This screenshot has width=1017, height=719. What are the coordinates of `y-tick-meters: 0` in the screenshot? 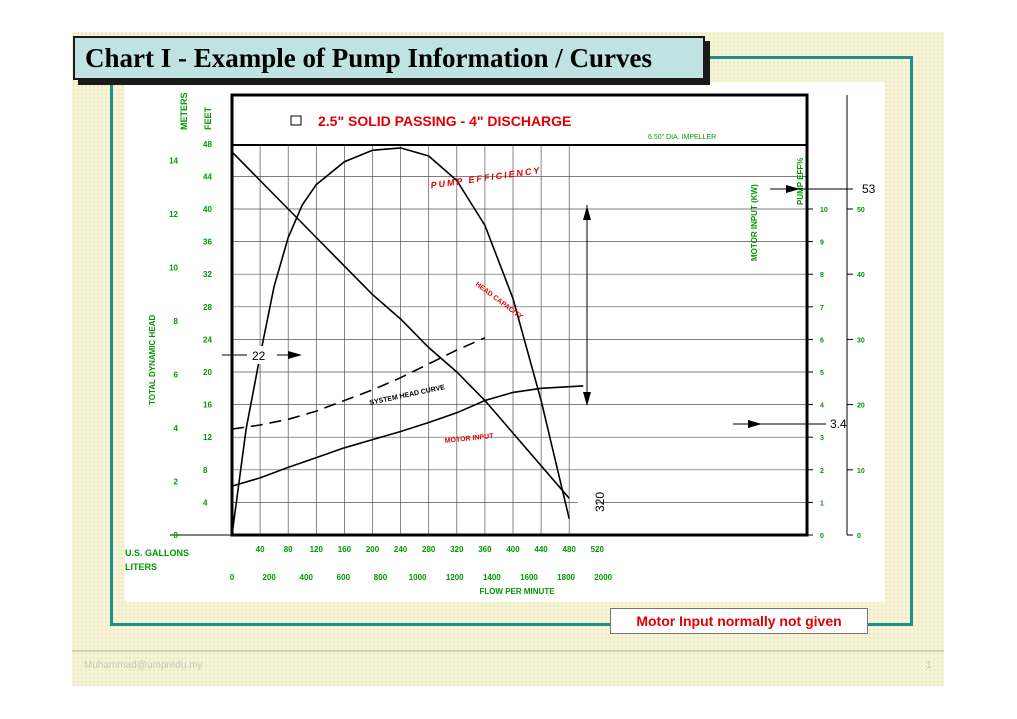 It's located at (176, 535).